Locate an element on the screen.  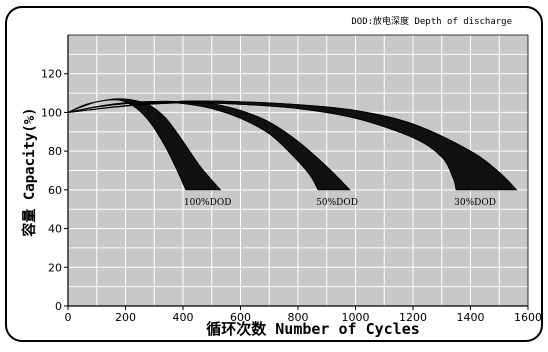
x-tick-label: 400 is located at coordinates (183, 317).